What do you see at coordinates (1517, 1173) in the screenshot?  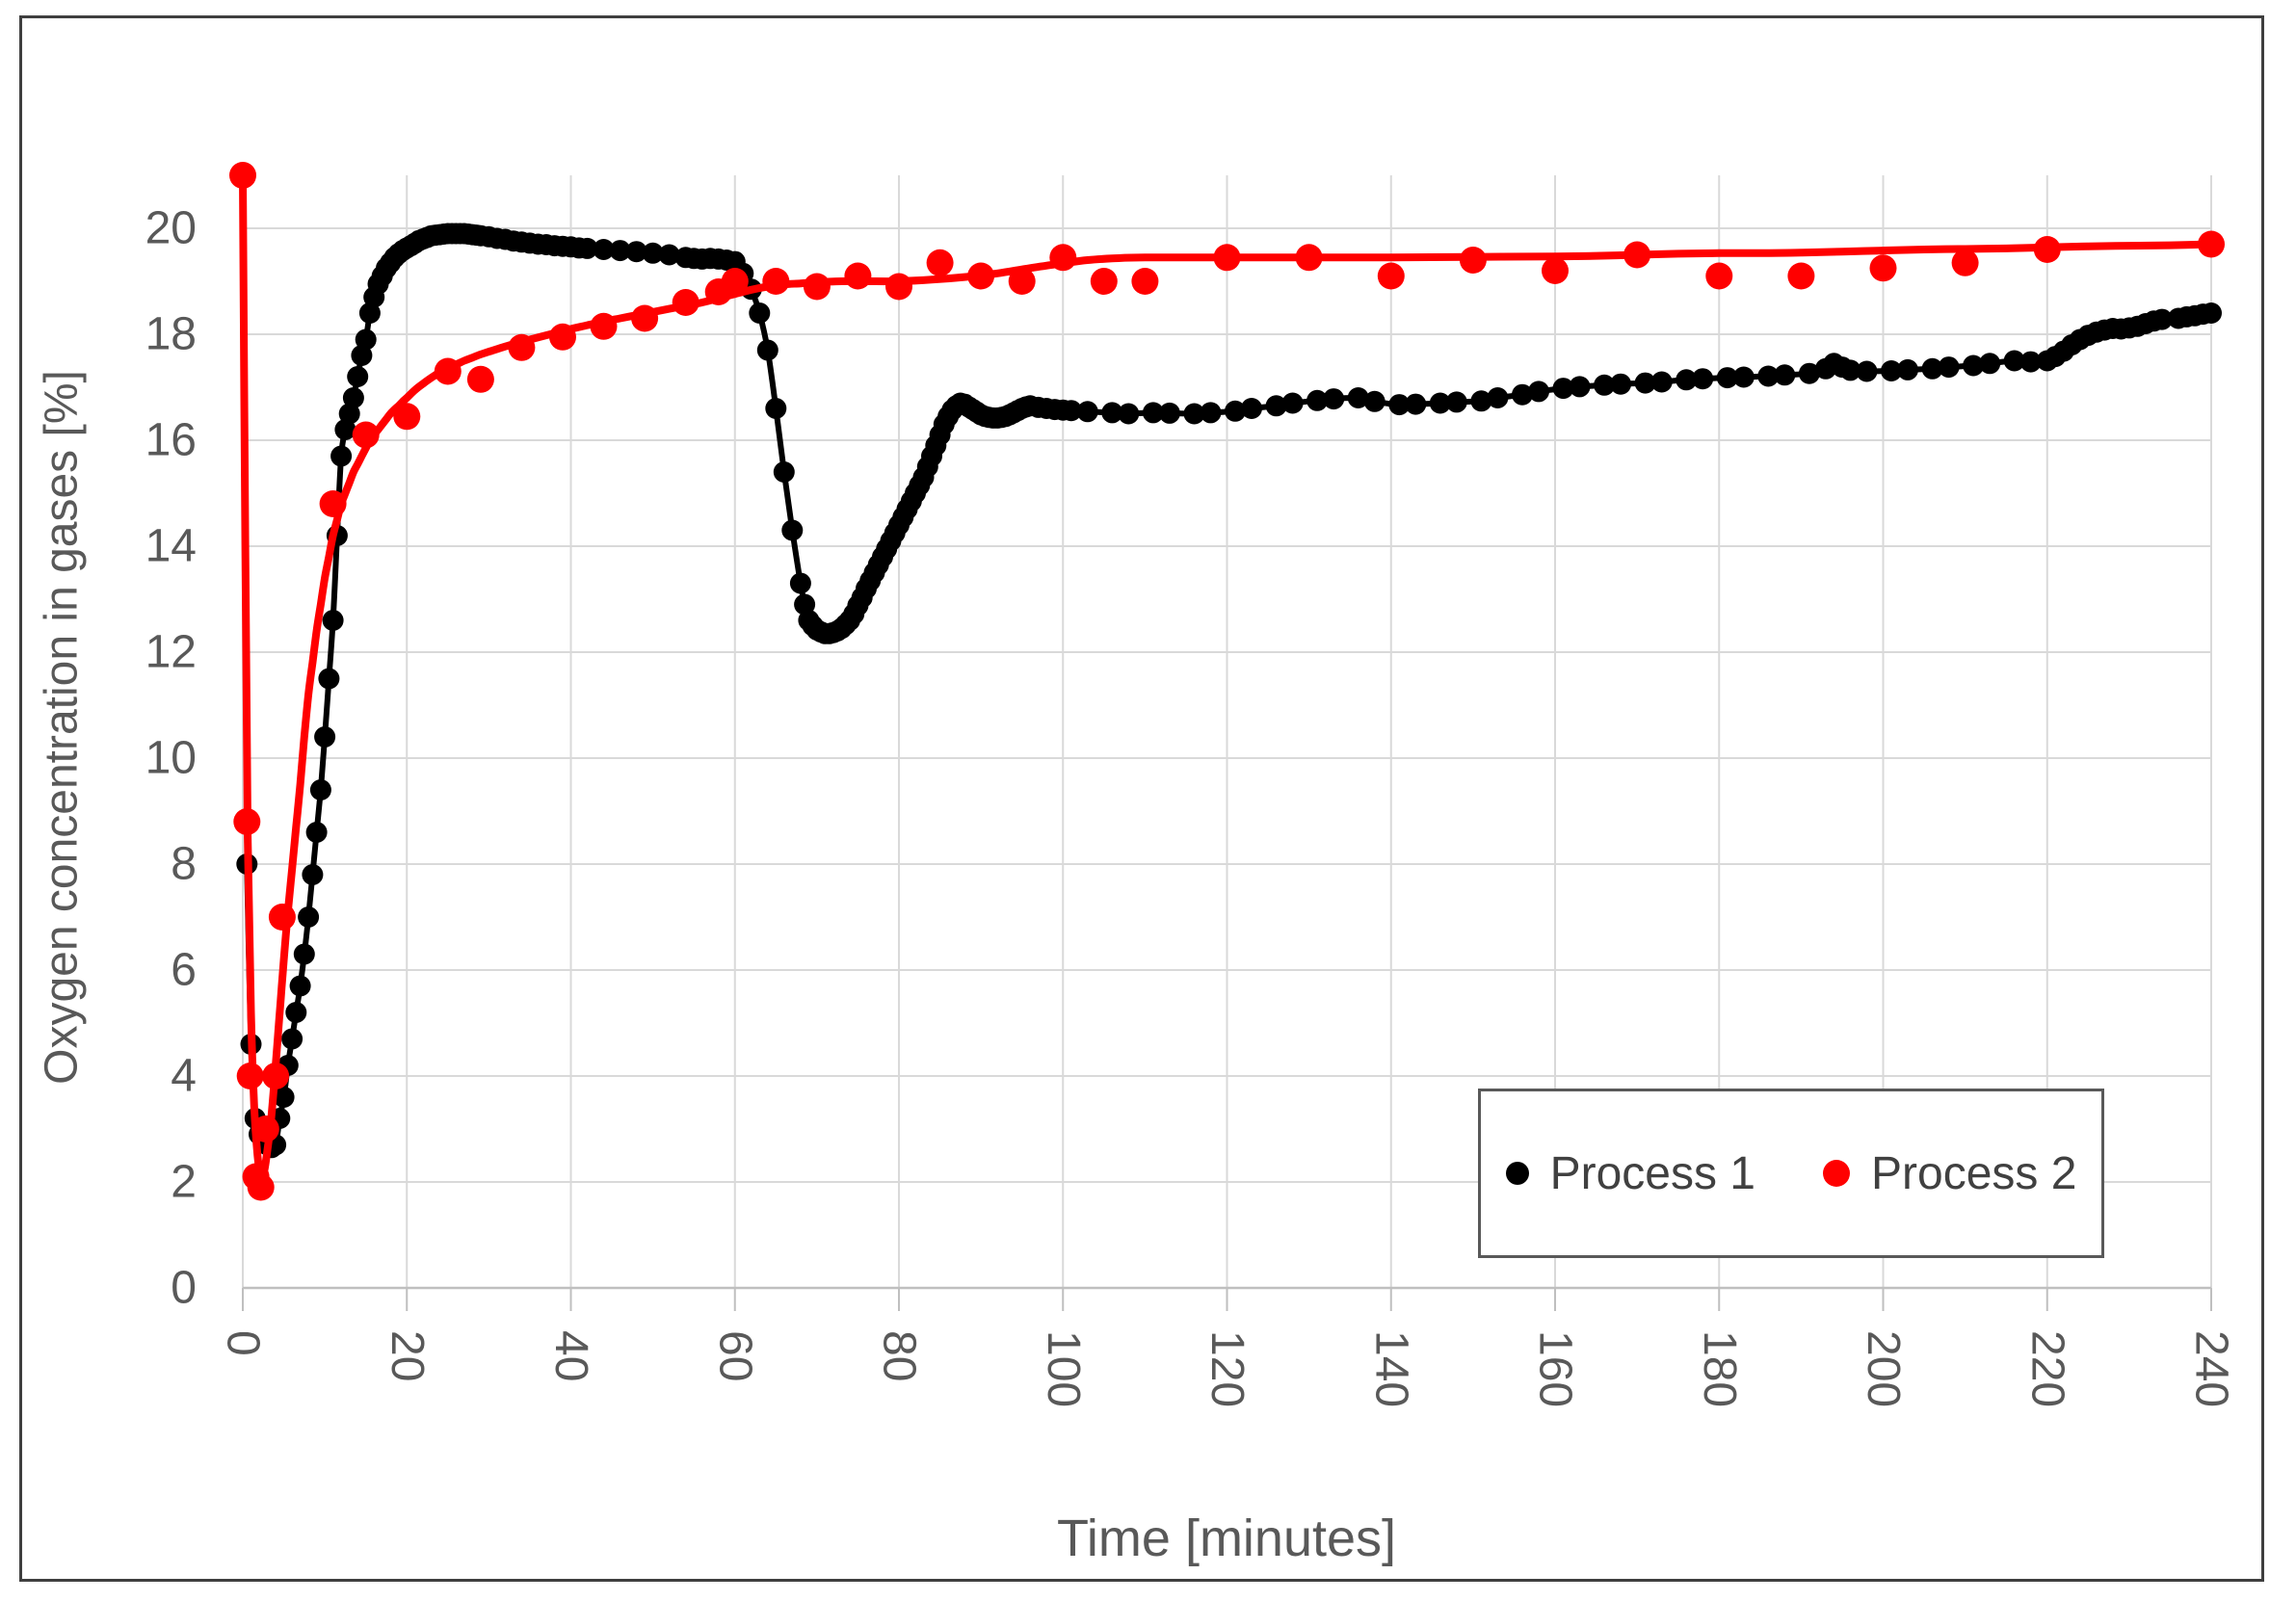 I see `process-1-marker-icon` at bounding box center [1517, 1173].